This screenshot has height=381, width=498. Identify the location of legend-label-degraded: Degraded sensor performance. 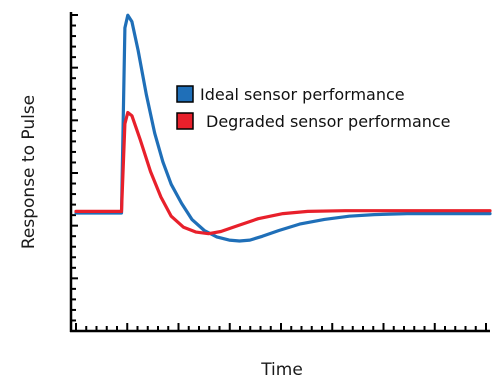
(328, 121).